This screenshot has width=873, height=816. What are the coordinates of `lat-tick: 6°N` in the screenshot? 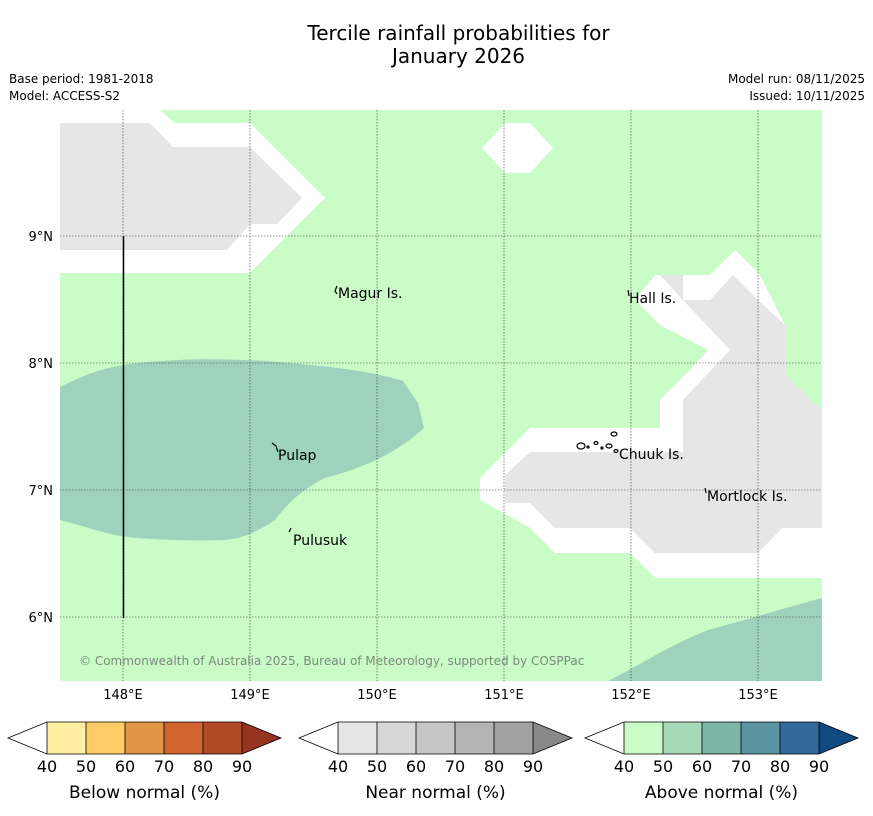 It's located at (41, 618).